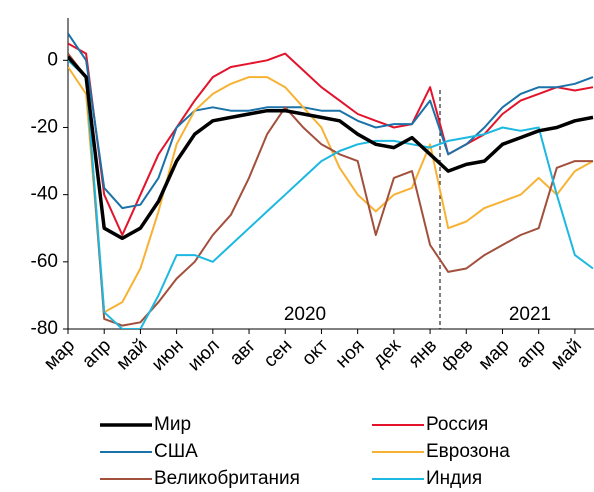 The width and height of the screenshot is (594, 492). I want to click on x-tick-label: июн, so click(168, 355).